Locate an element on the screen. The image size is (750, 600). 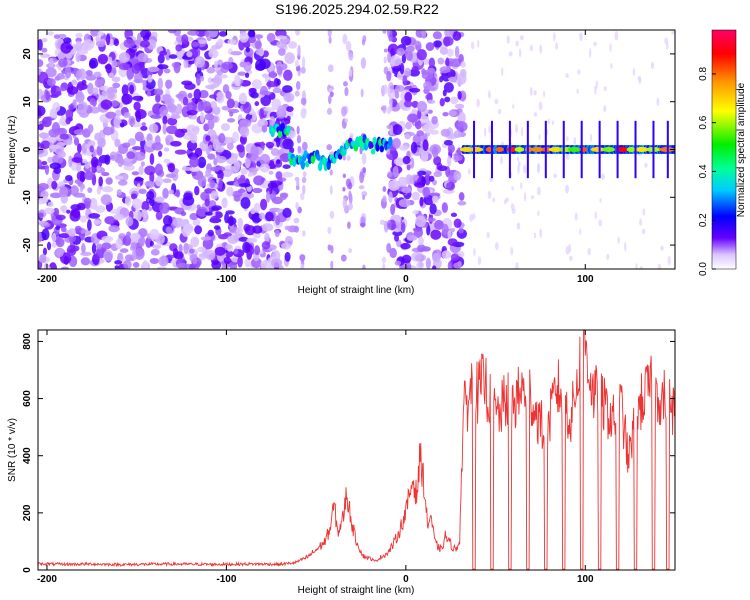
signal-blob is located at coordinates (390, 141).